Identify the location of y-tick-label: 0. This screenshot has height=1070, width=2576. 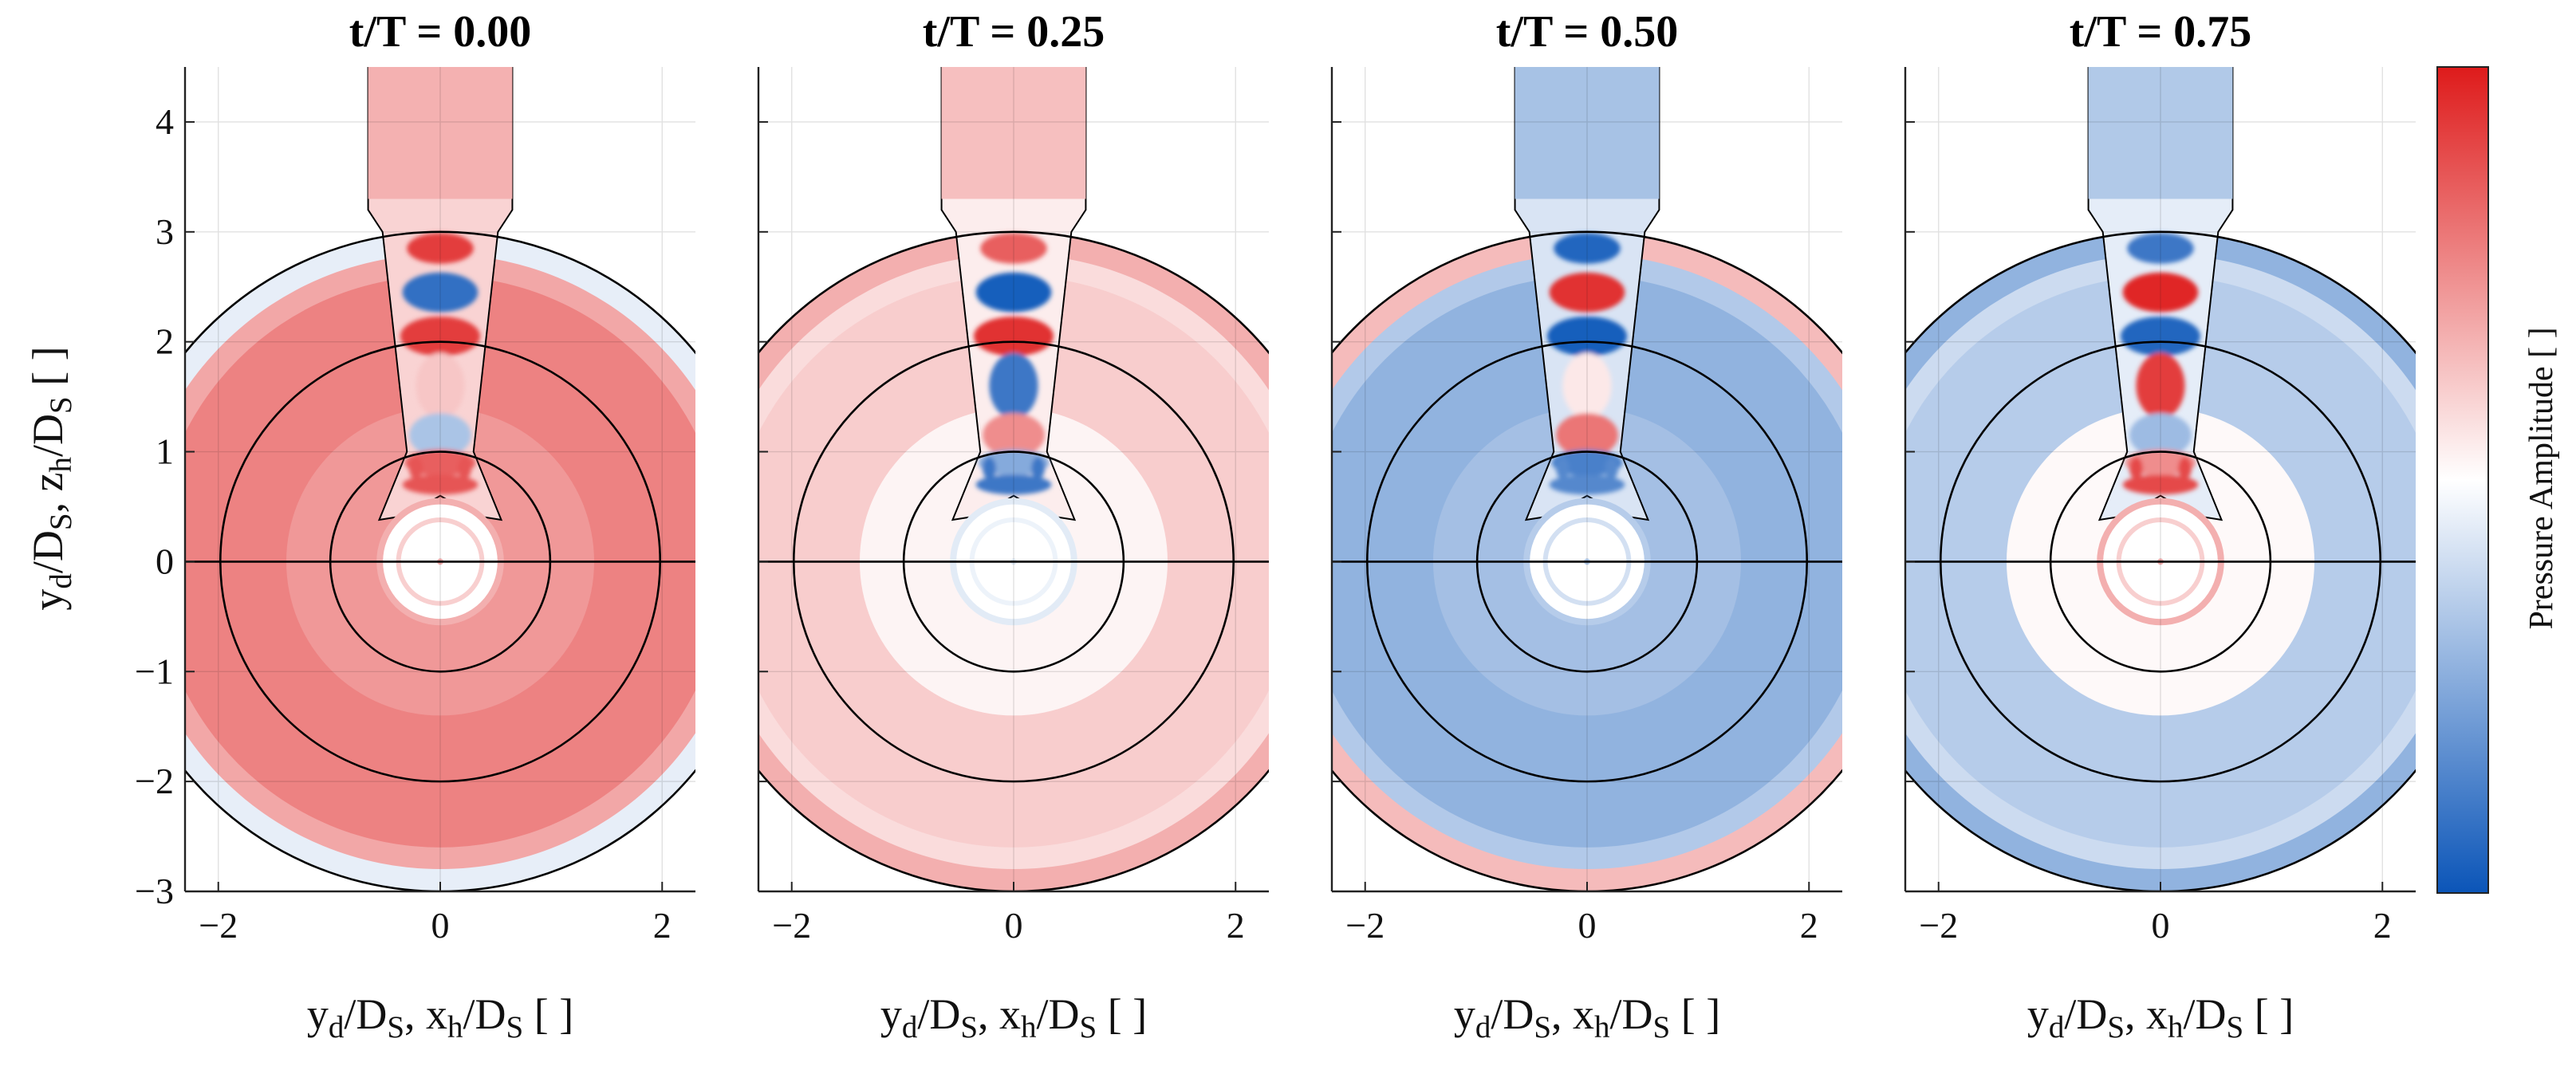
(165, 561).